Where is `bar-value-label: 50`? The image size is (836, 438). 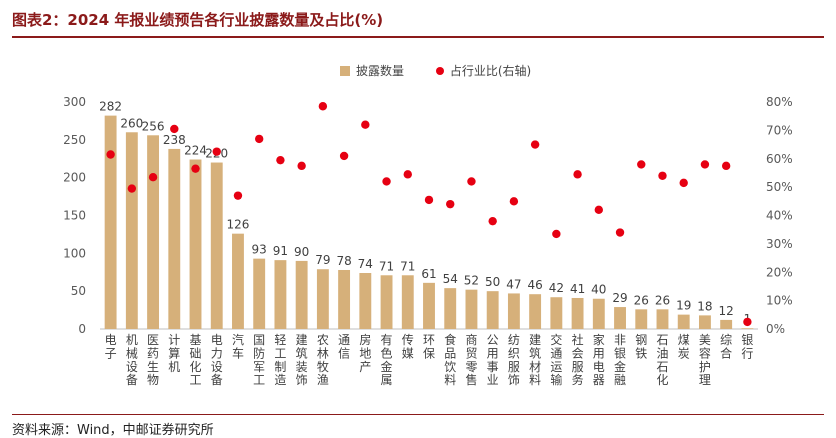
bar-value-label: 50 is located at coordinates (492, 282).